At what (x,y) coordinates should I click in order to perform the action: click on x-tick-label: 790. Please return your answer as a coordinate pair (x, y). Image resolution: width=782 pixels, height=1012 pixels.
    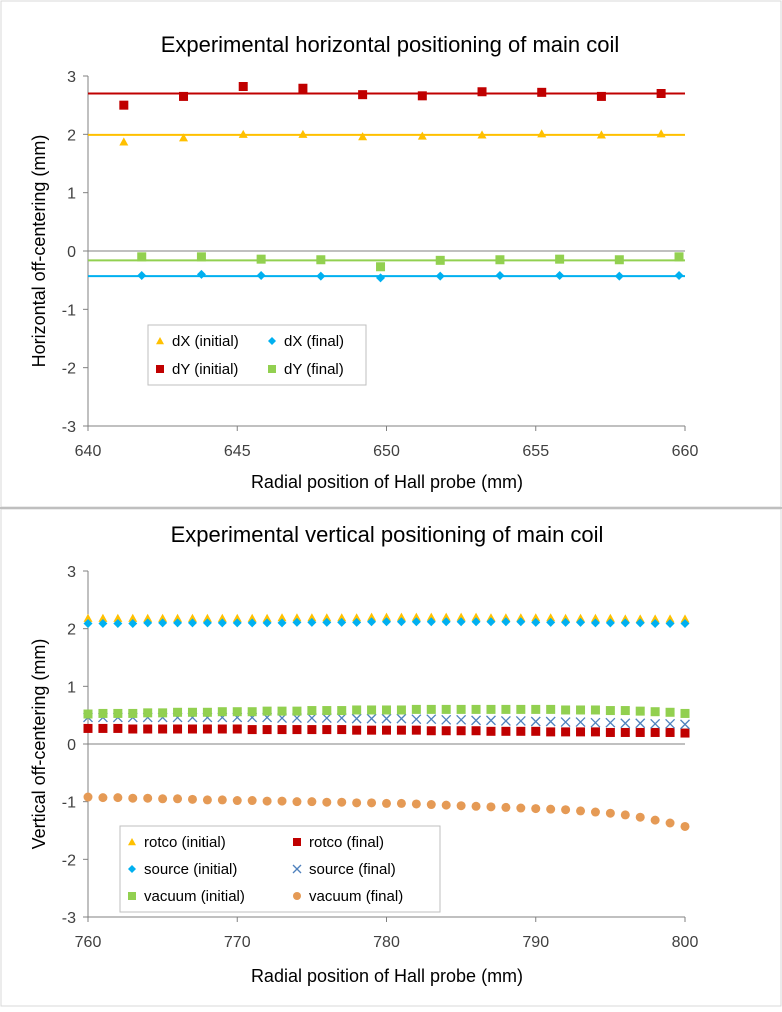
    Looking at the image, I should click on (535, 942).